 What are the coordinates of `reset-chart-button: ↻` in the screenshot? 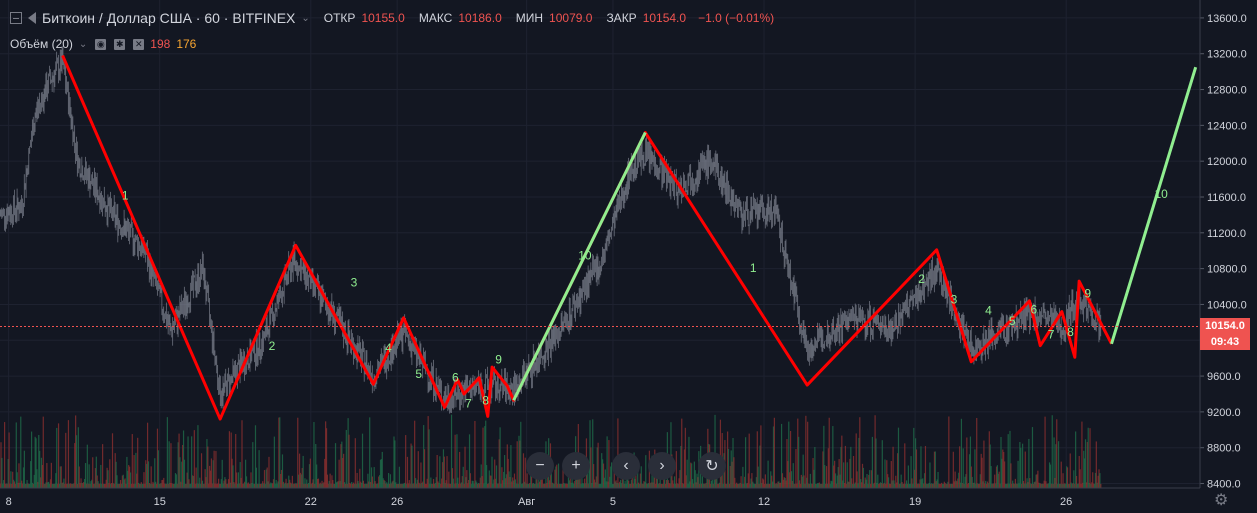 It's located at (712, 466).